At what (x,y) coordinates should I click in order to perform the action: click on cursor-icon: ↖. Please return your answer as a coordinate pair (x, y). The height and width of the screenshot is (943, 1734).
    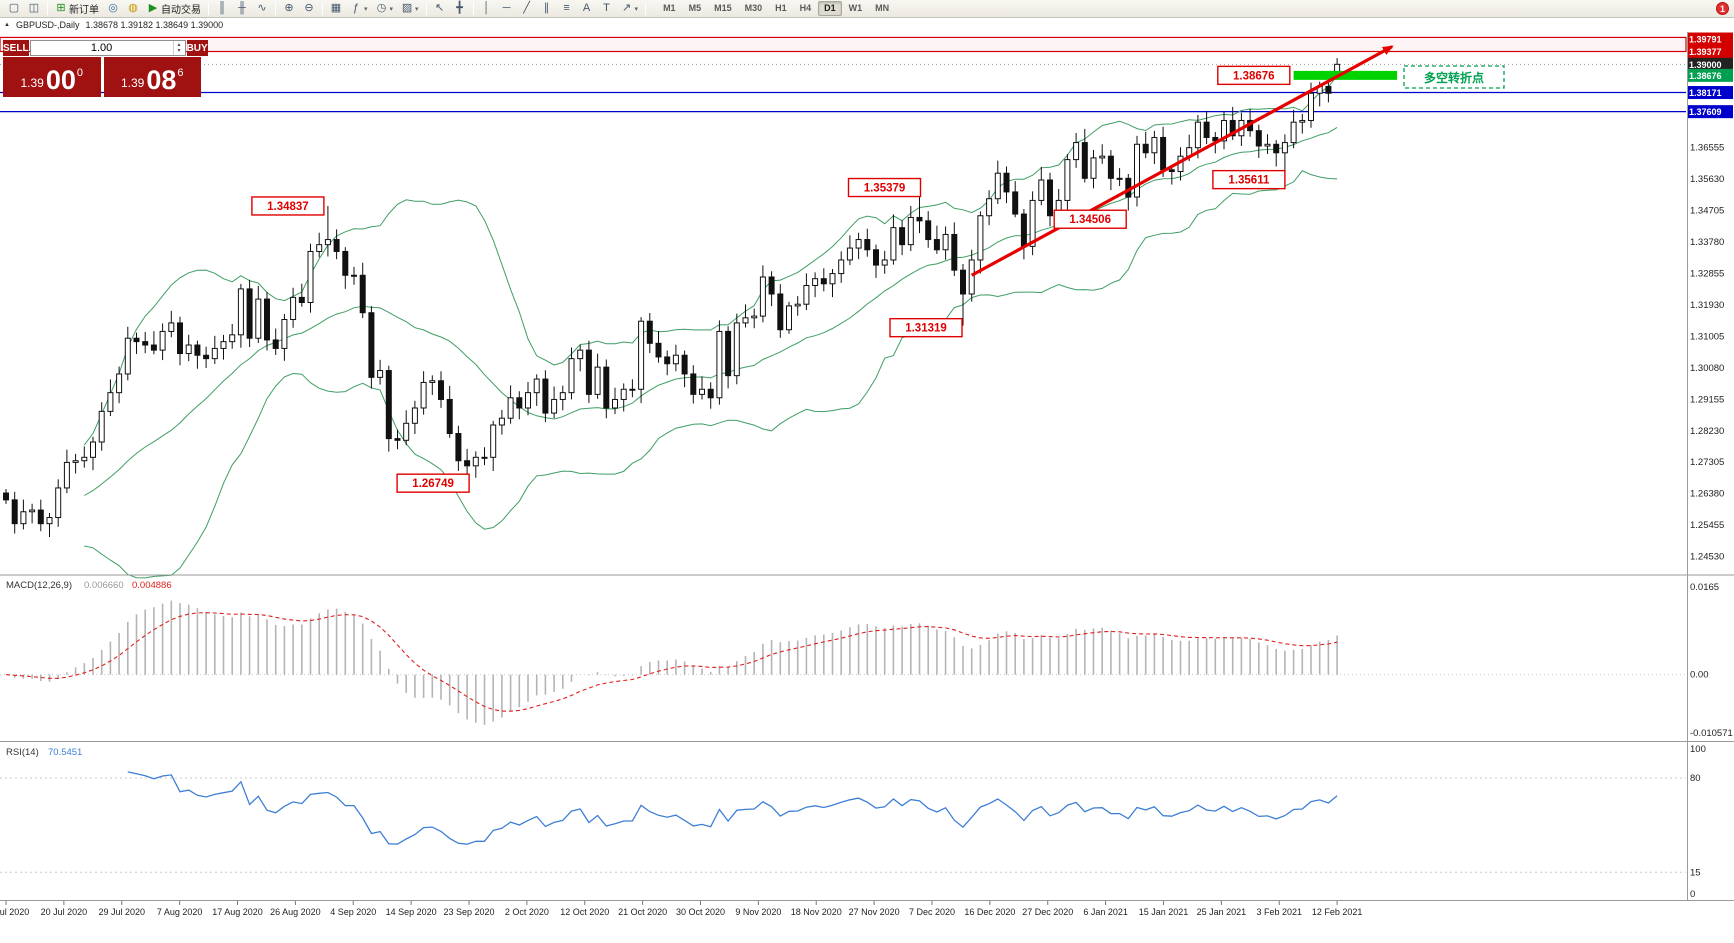
    Looking at the image, I should click on (439, 8).